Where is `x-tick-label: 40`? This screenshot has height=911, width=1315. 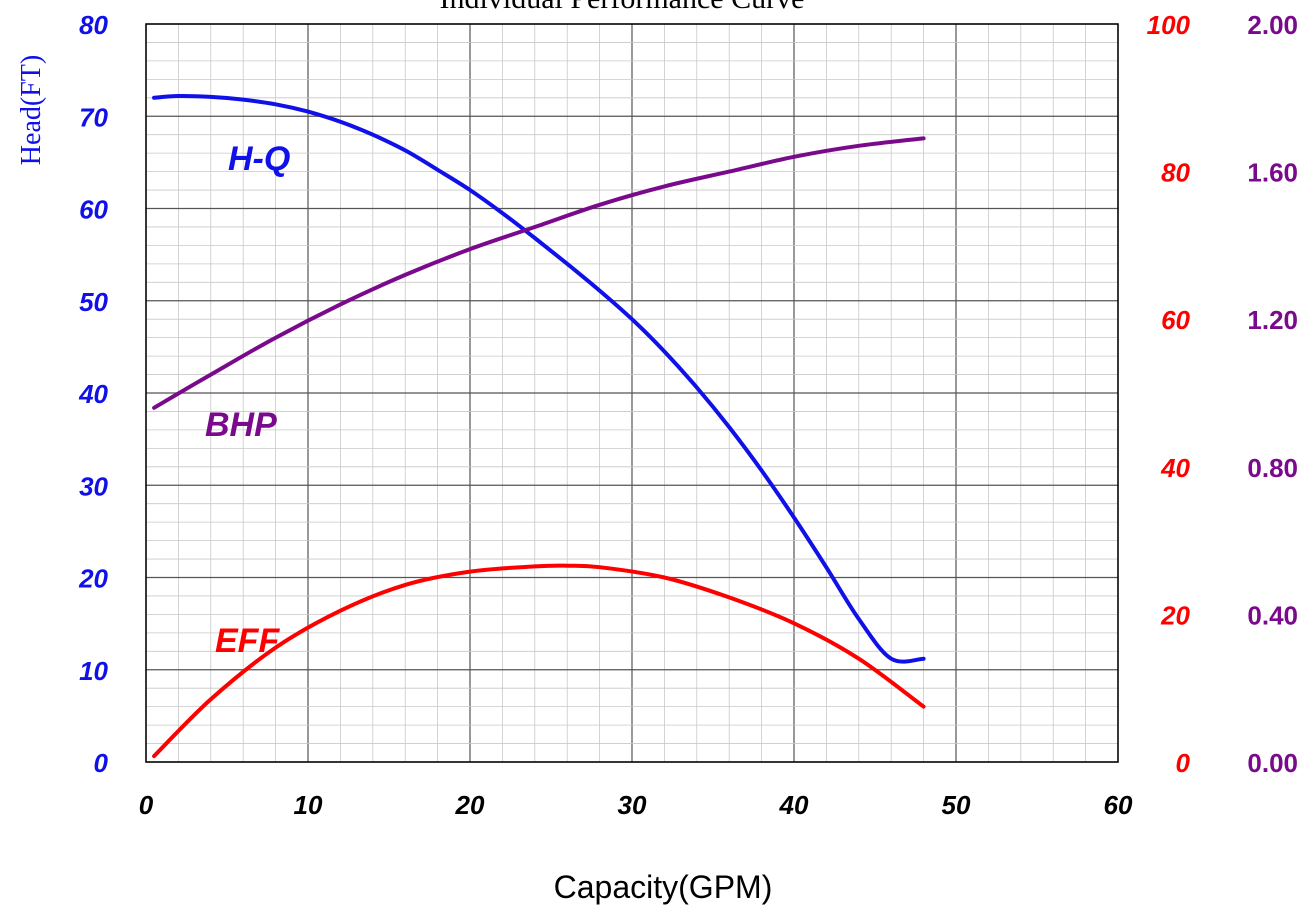 x-tick-label: 40 is located at coordinates (794, 805).